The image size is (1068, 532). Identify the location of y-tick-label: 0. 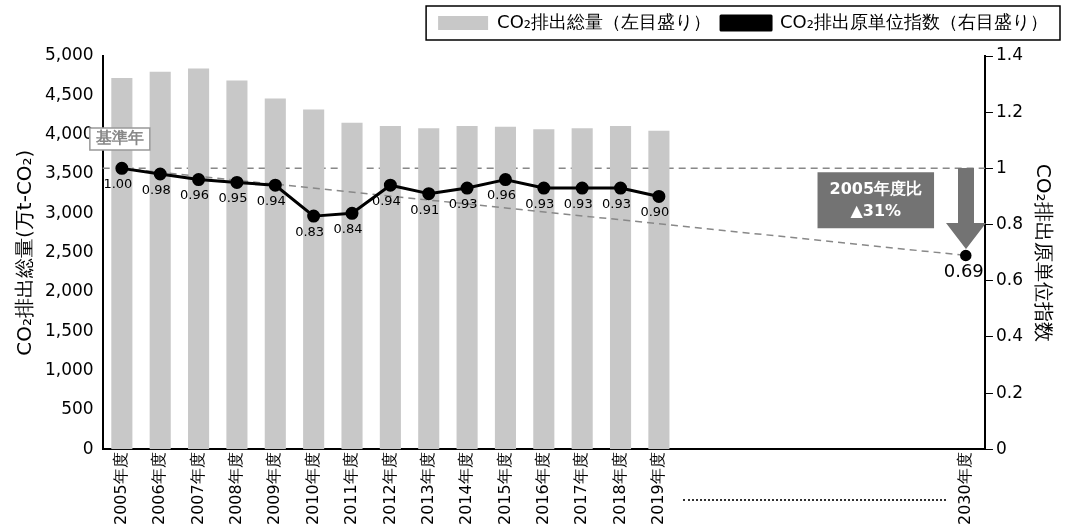
(88, 447).